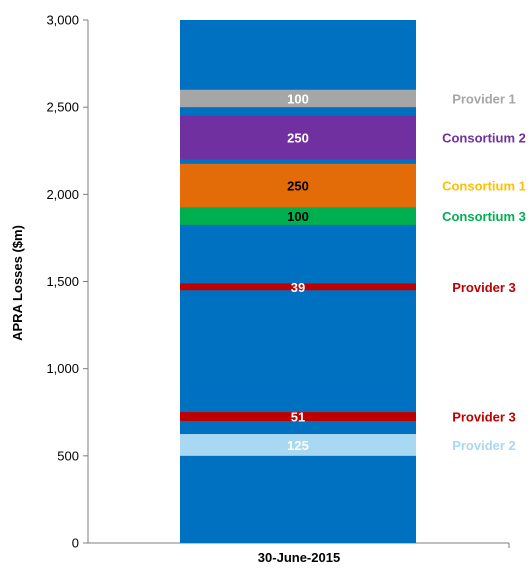  What do you see at coordinates (484, 445) in the screenshot?
I see `segment-name-label: Provider 2` at bounding box center [484, 445].